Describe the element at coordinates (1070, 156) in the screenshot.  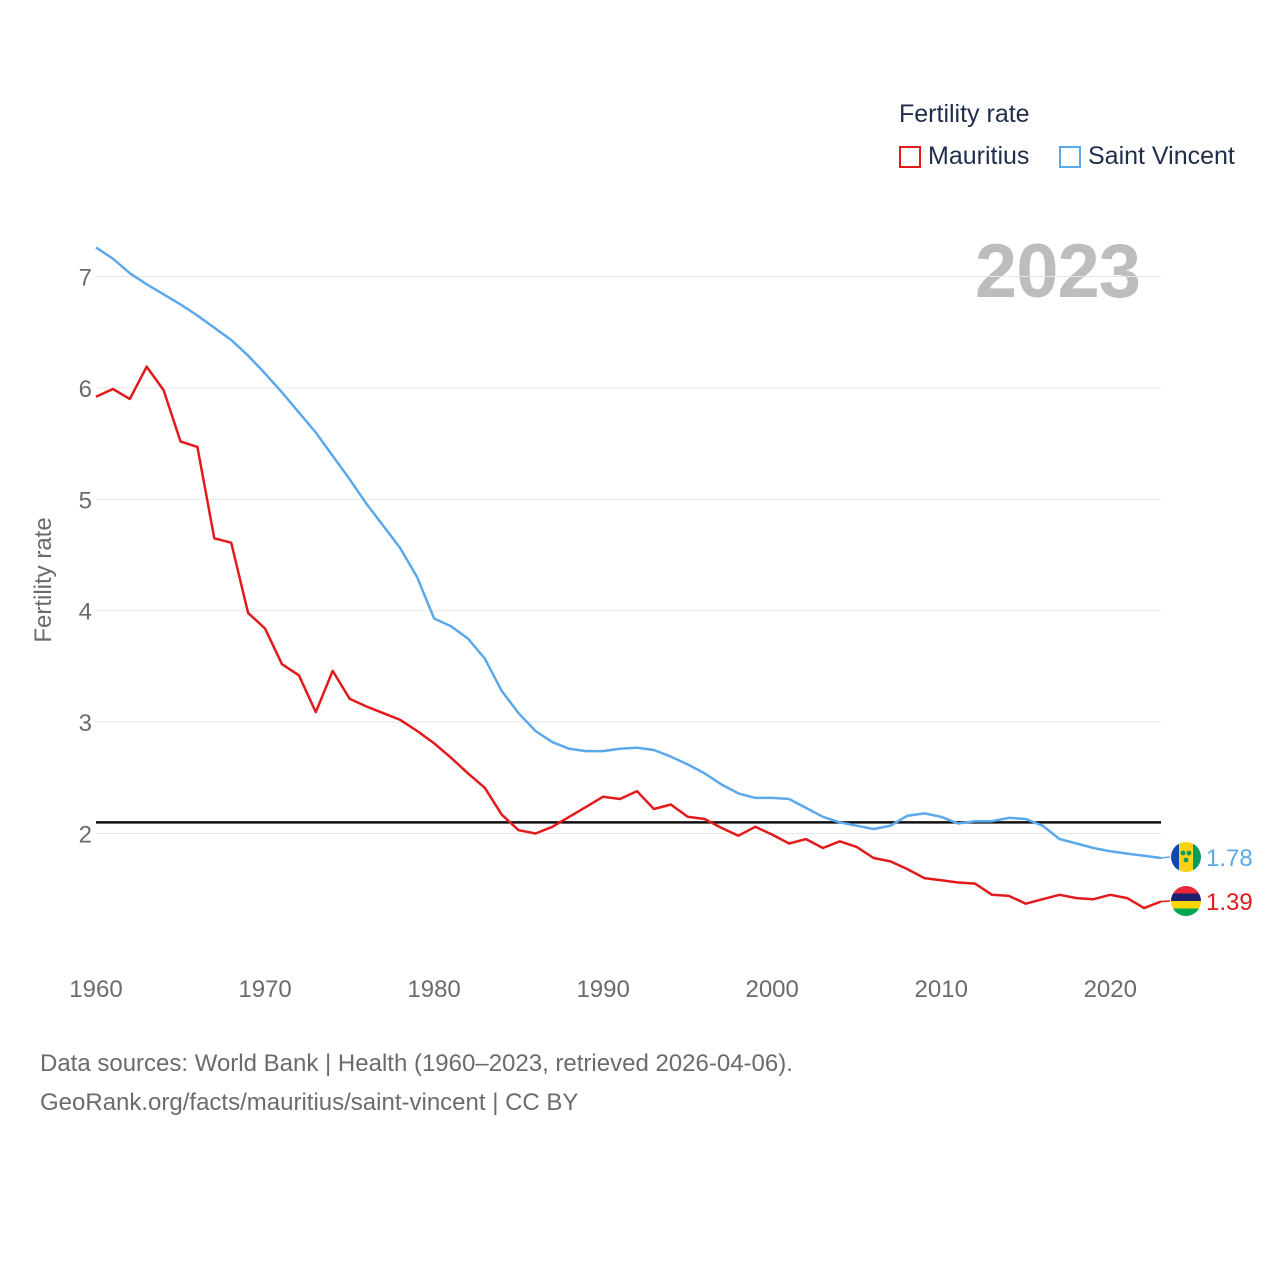
I see `legend-swatch-saint-vincent` at that location.